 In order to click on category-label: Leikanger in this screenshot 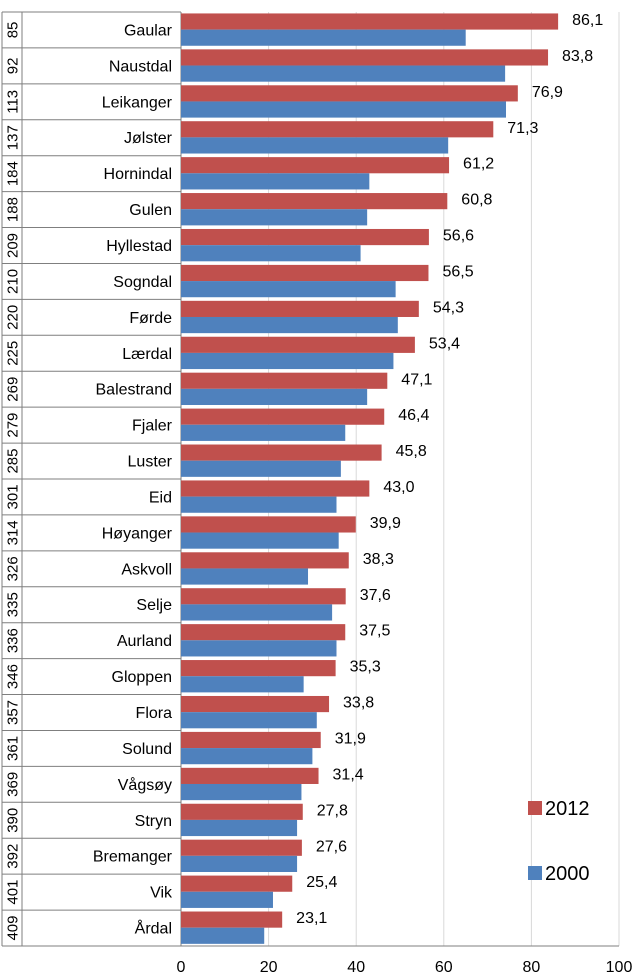, I will do `click(137, 102)`.